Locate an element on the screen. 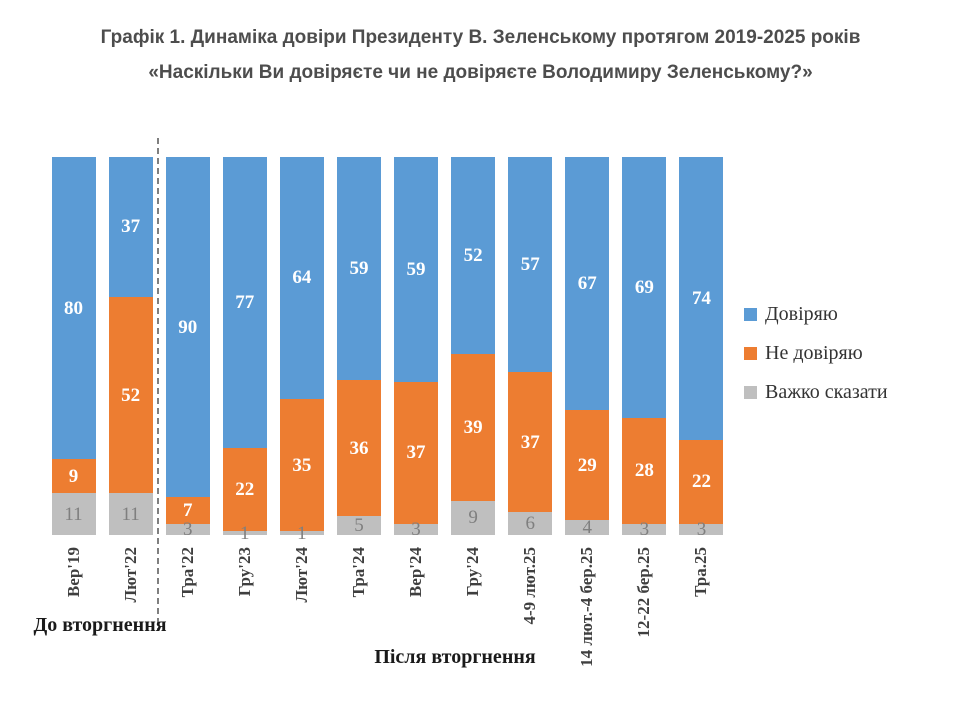  segment-undecided: 9 is located at coordinates (473, 517).